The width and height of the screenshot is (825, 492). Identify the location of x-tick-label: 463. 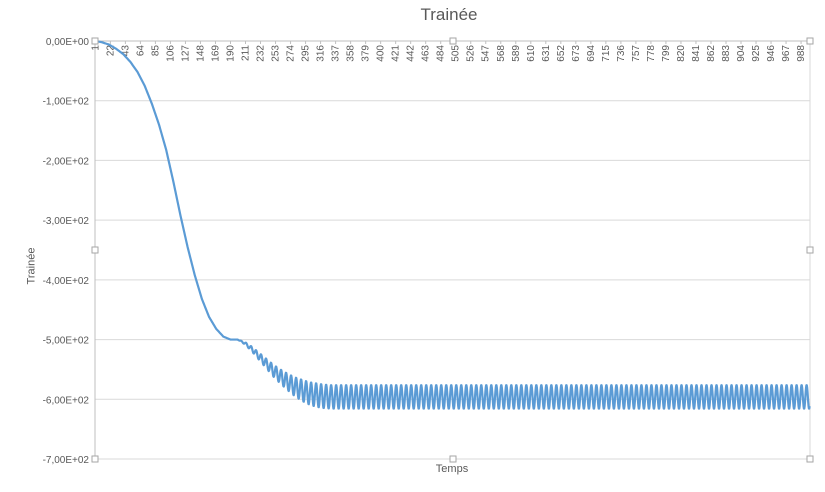
(426, 53).